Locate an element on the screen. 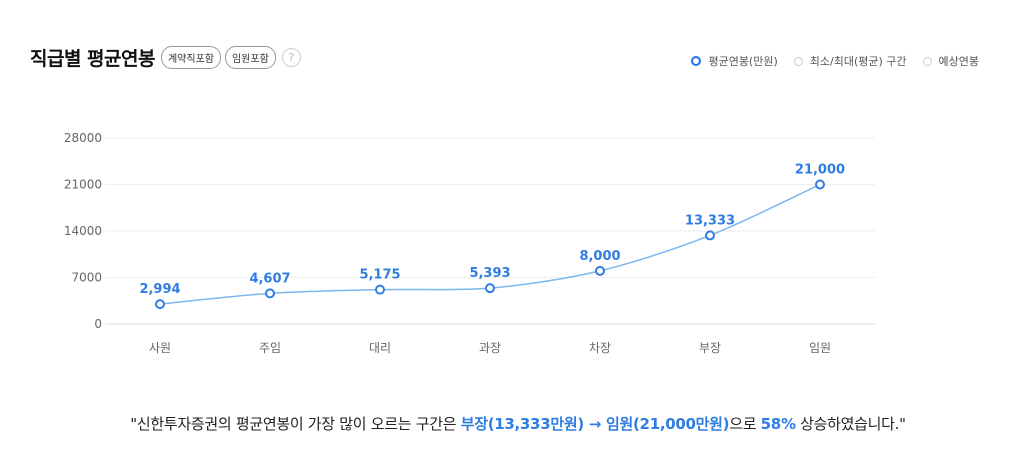 This screenshot has width=1036, height=475. data-label: 2,994 is located at coordinates (159, 289).